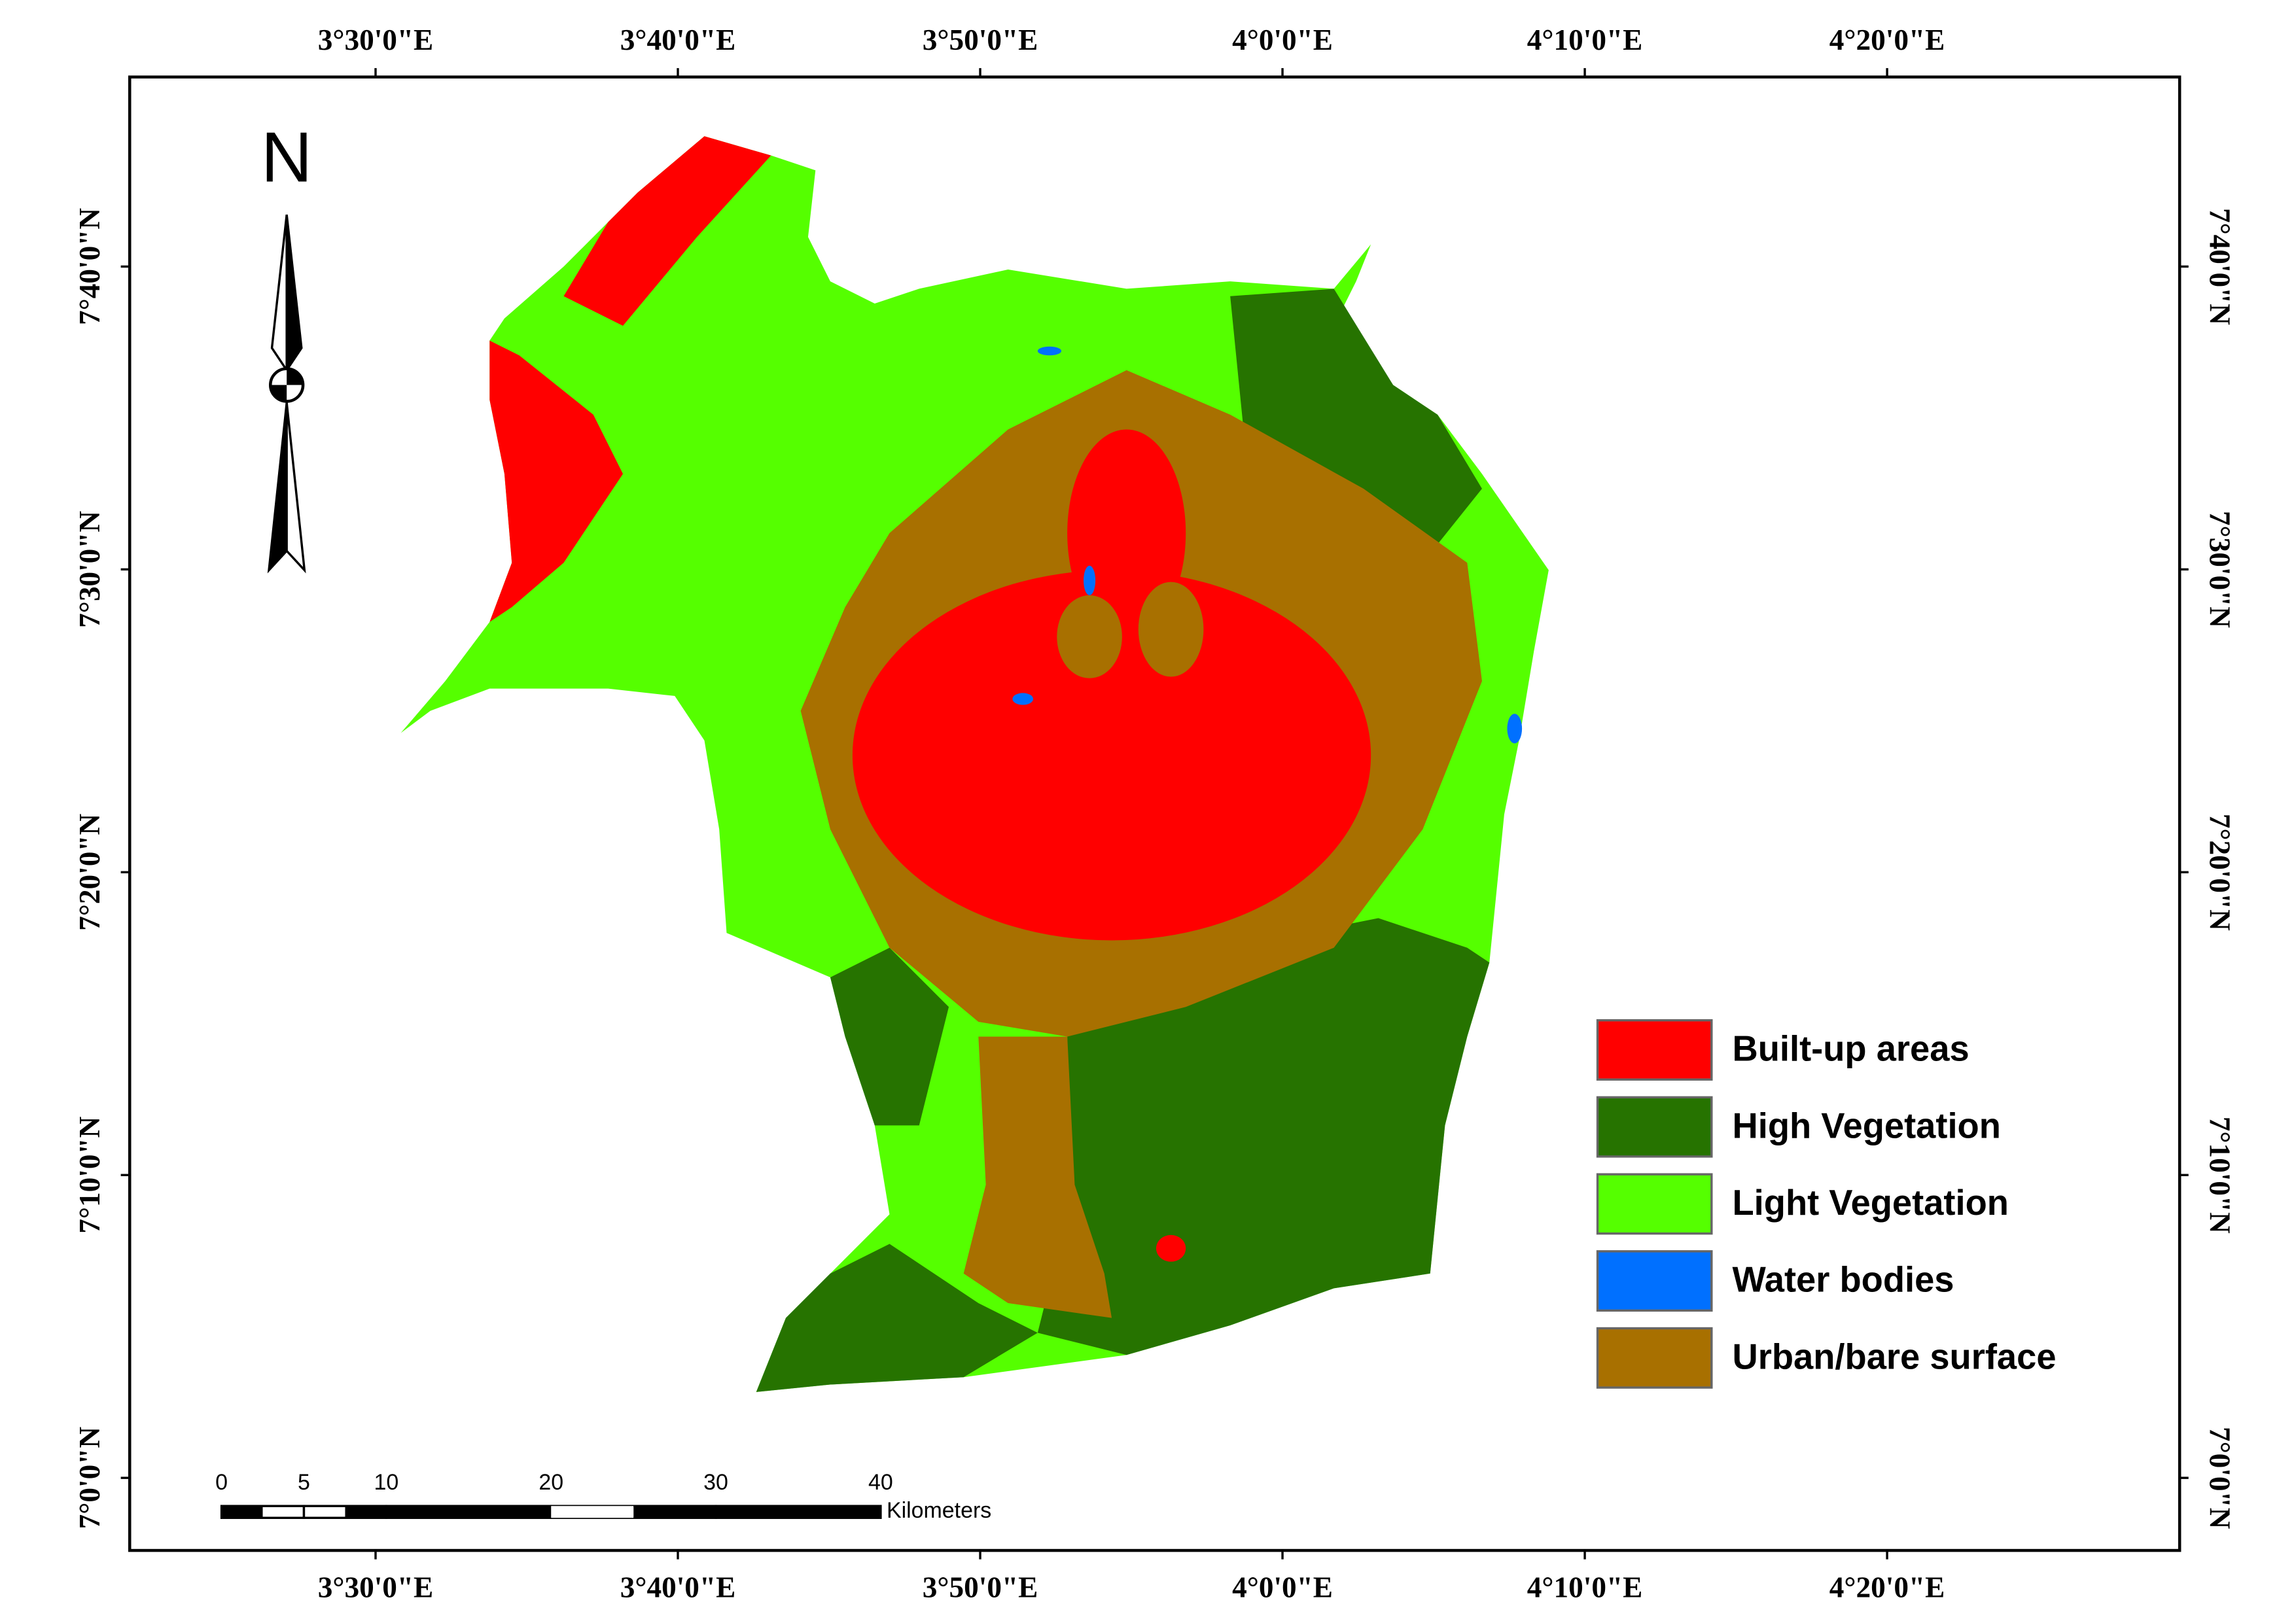 This screenshot has height=1623, width=2296. Describe the element at coordinates (715, 1482) in the screenshot. I see `scale-label: 30` at that location.